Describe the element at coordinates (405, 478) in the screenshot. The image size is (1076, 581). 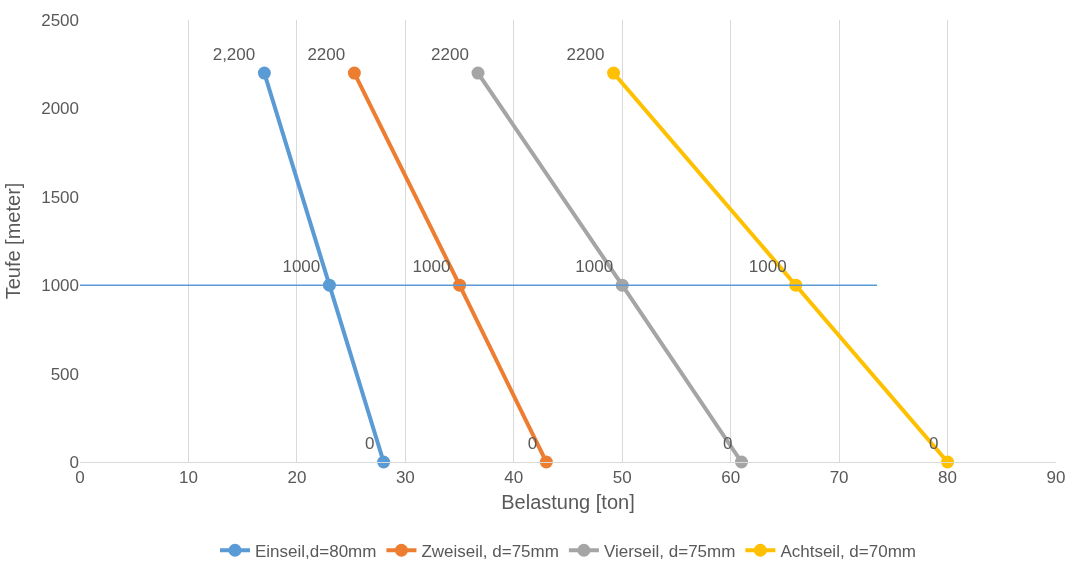
I see `x-tick-label: 30` at that location.